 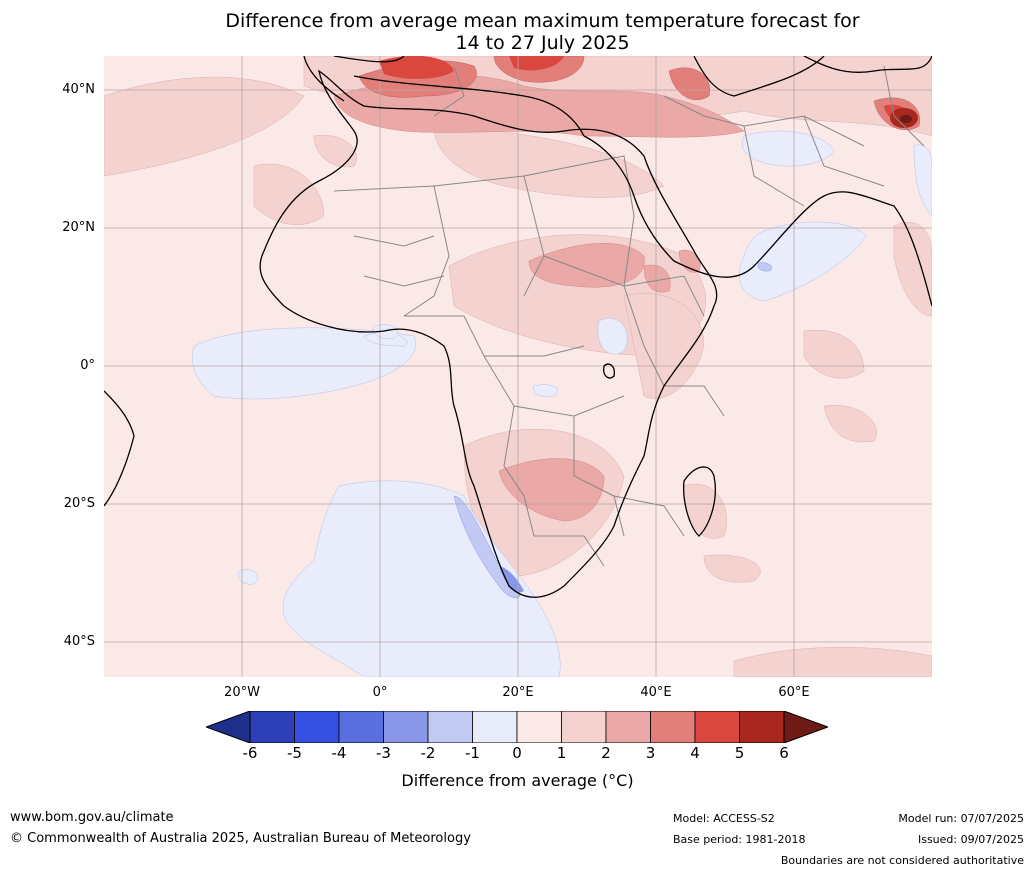 I want to click on title-line-2: 14 to 27 July 2025, so click(x=542, y=43).